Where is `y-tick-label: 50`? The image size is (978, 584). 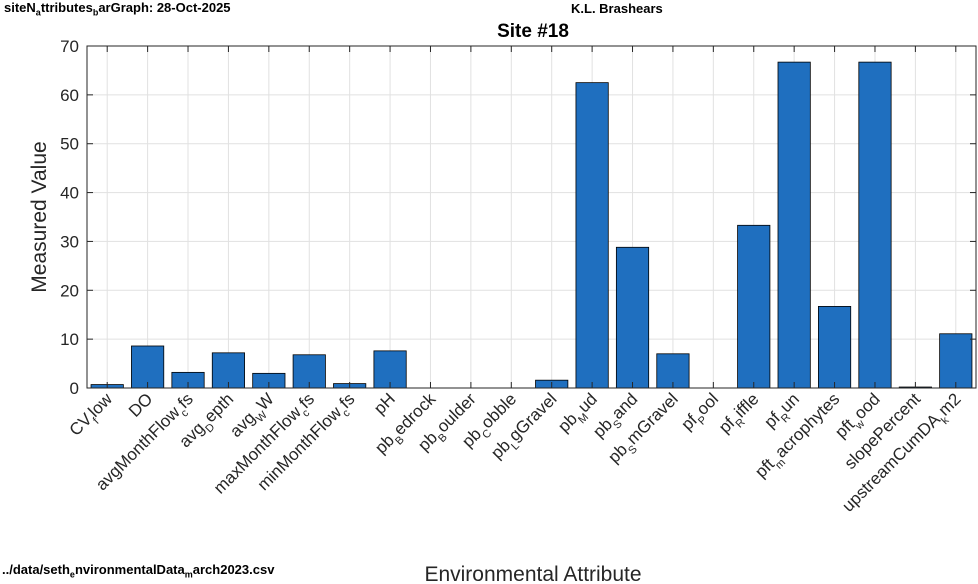 y-tick-label: 50 is located at coordinates (69, 144).